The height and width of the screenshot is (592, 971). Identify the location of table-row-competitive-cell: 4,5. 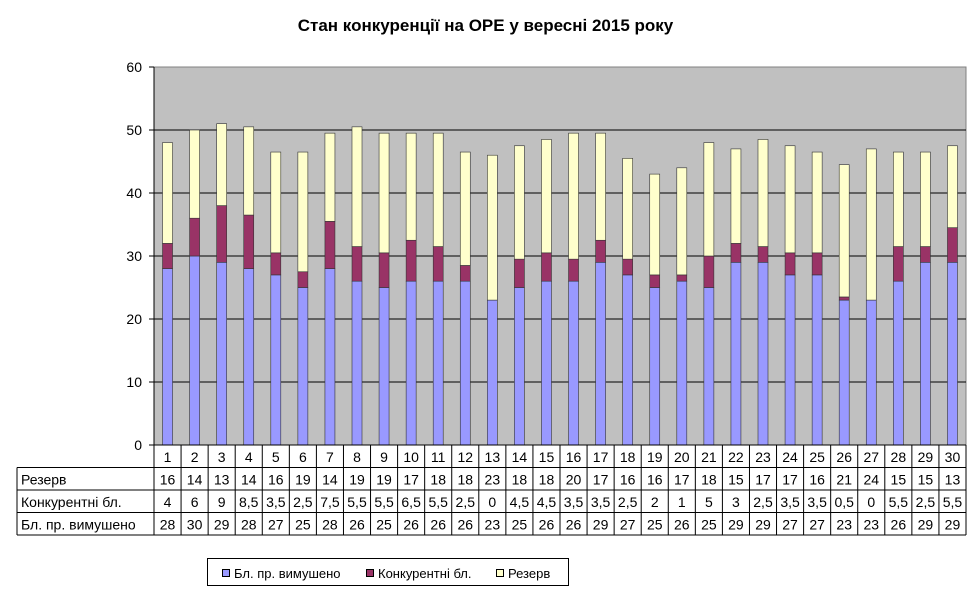
(547, 502).